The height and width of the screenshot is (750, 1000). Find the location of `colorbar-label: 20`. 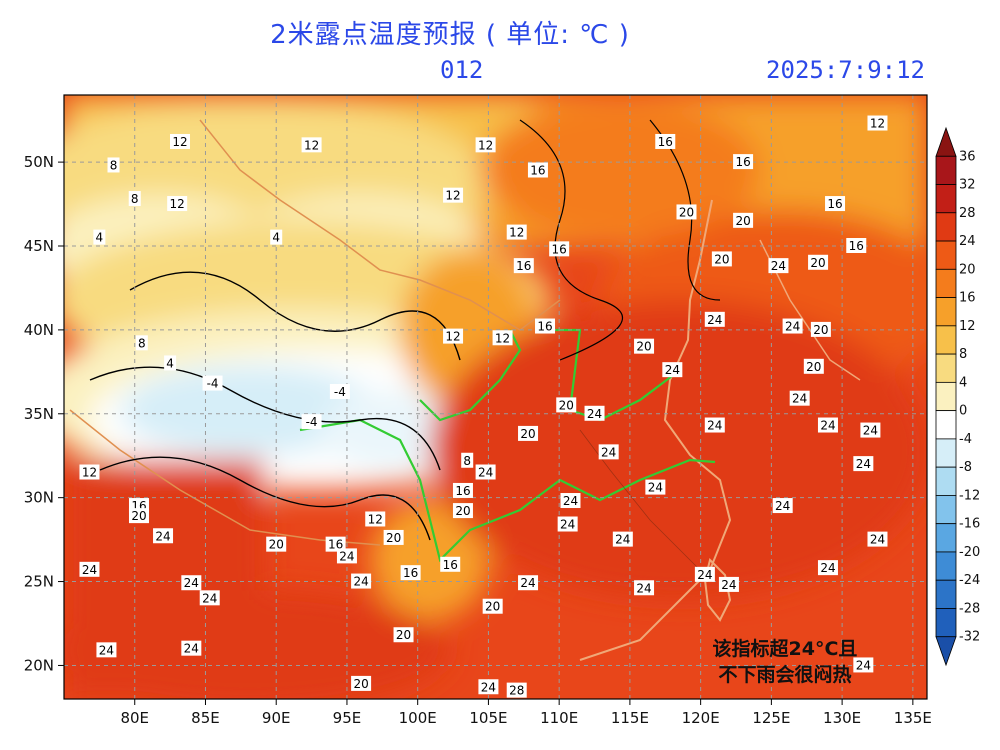

colorbar-label: 20 is located at coordinates (967, 269).